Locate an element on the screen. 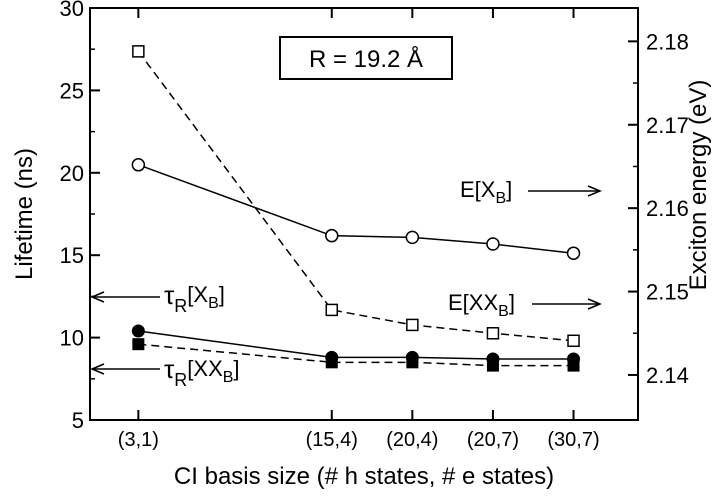 This screenshot has width=718, height=498. x-tick-label: (30,7) is located at coordinates (573, 440).